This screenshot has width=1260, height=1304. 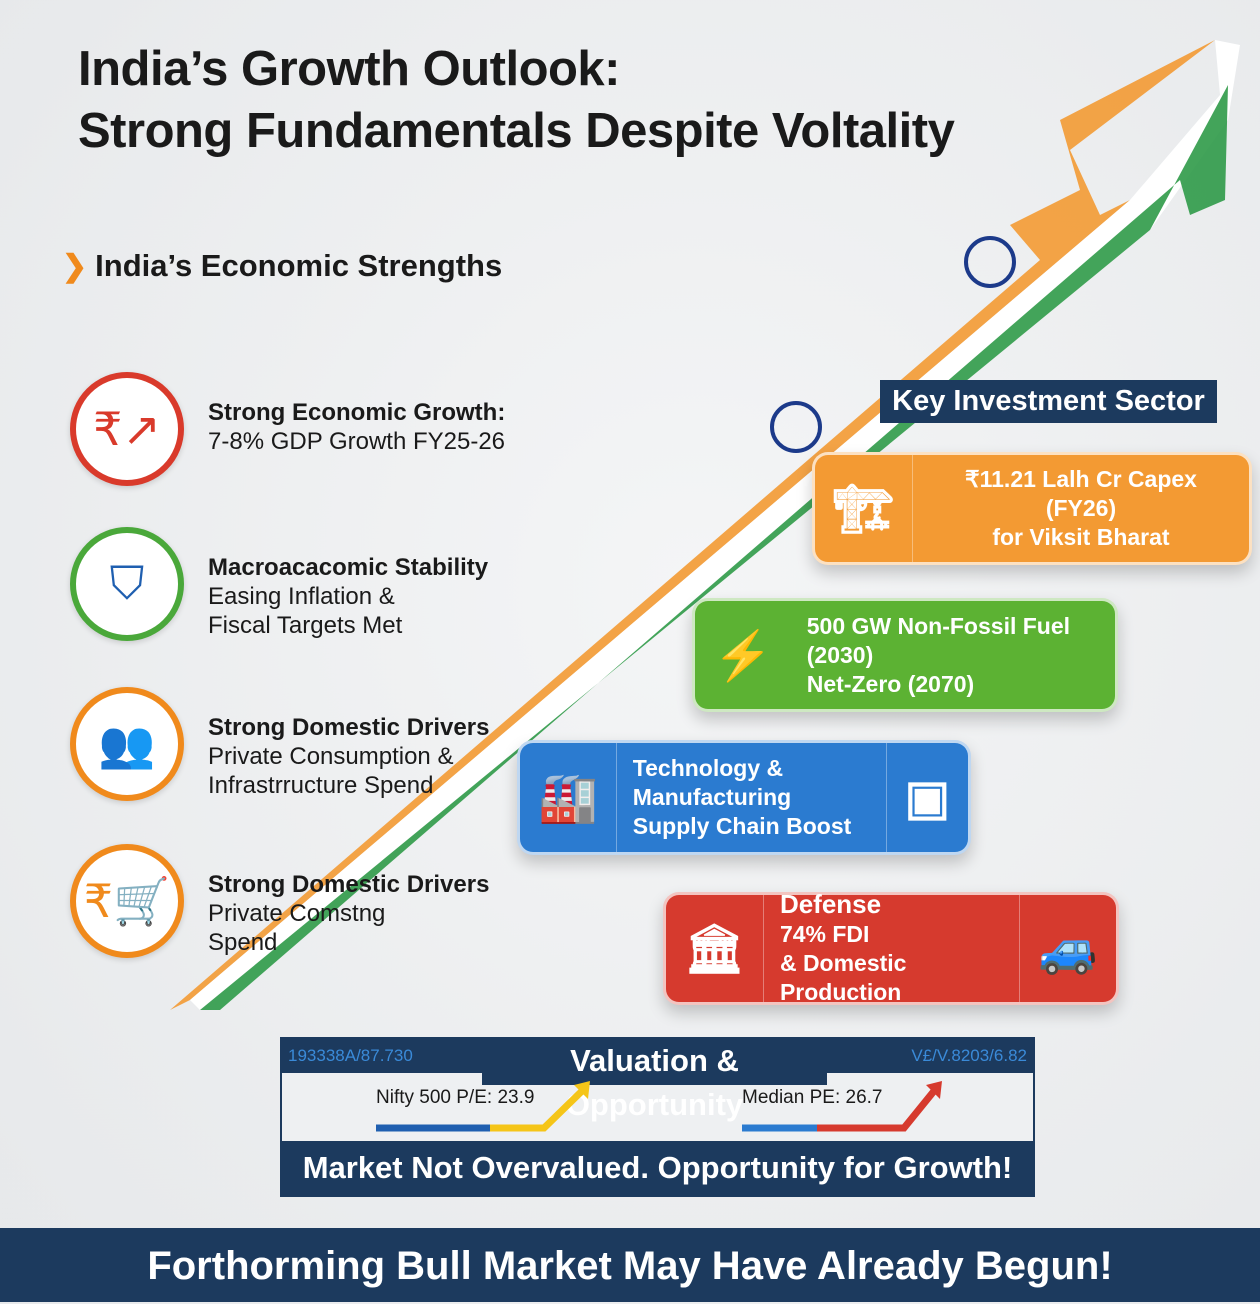 What do you see at coordinates (537, 1110) in the screenshot?
I see `nifty-trend-arrow` at bounding box center [537, 1110].